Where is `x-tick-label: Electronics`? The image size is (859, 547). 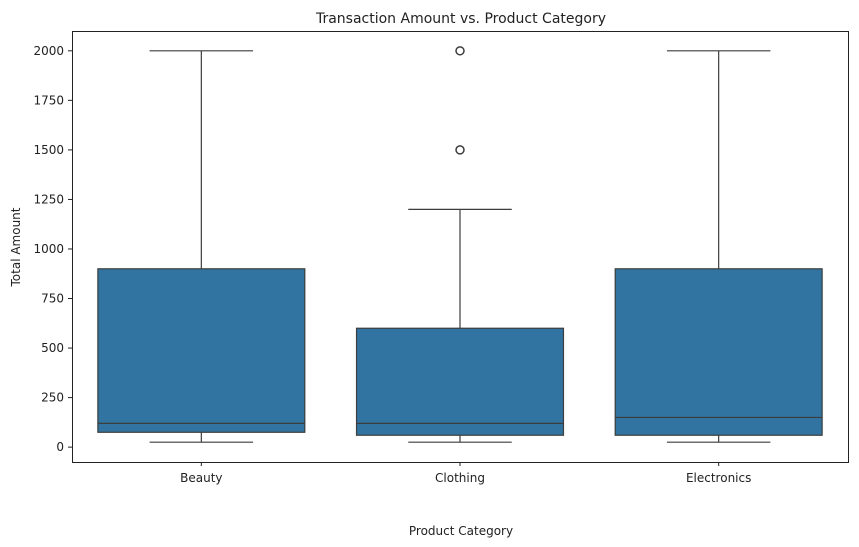 x-tick-label: Electronics is located at coordinates (718, 478).